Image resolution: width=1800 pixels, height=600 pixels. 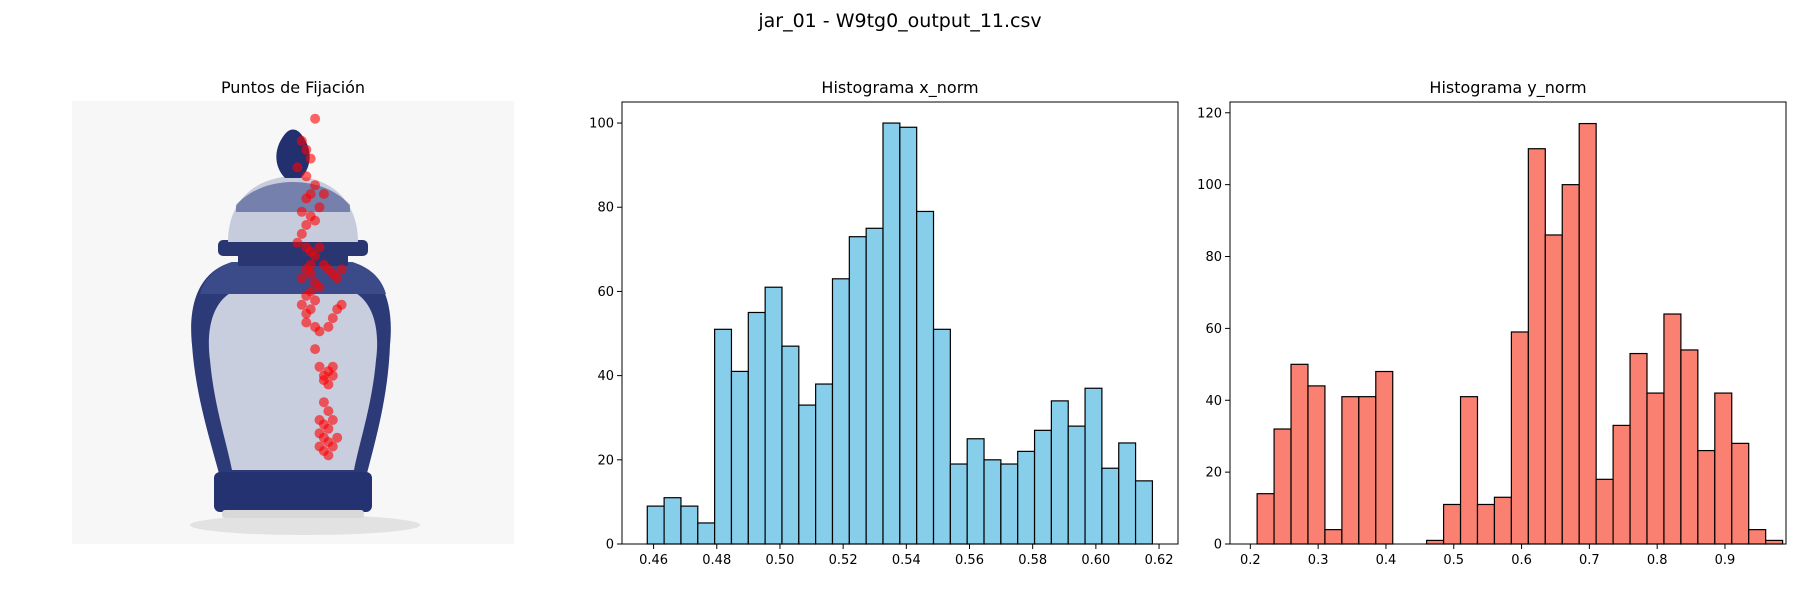 I want to click on hist-x-ytick-label: 100, so click(x=601, y=124).